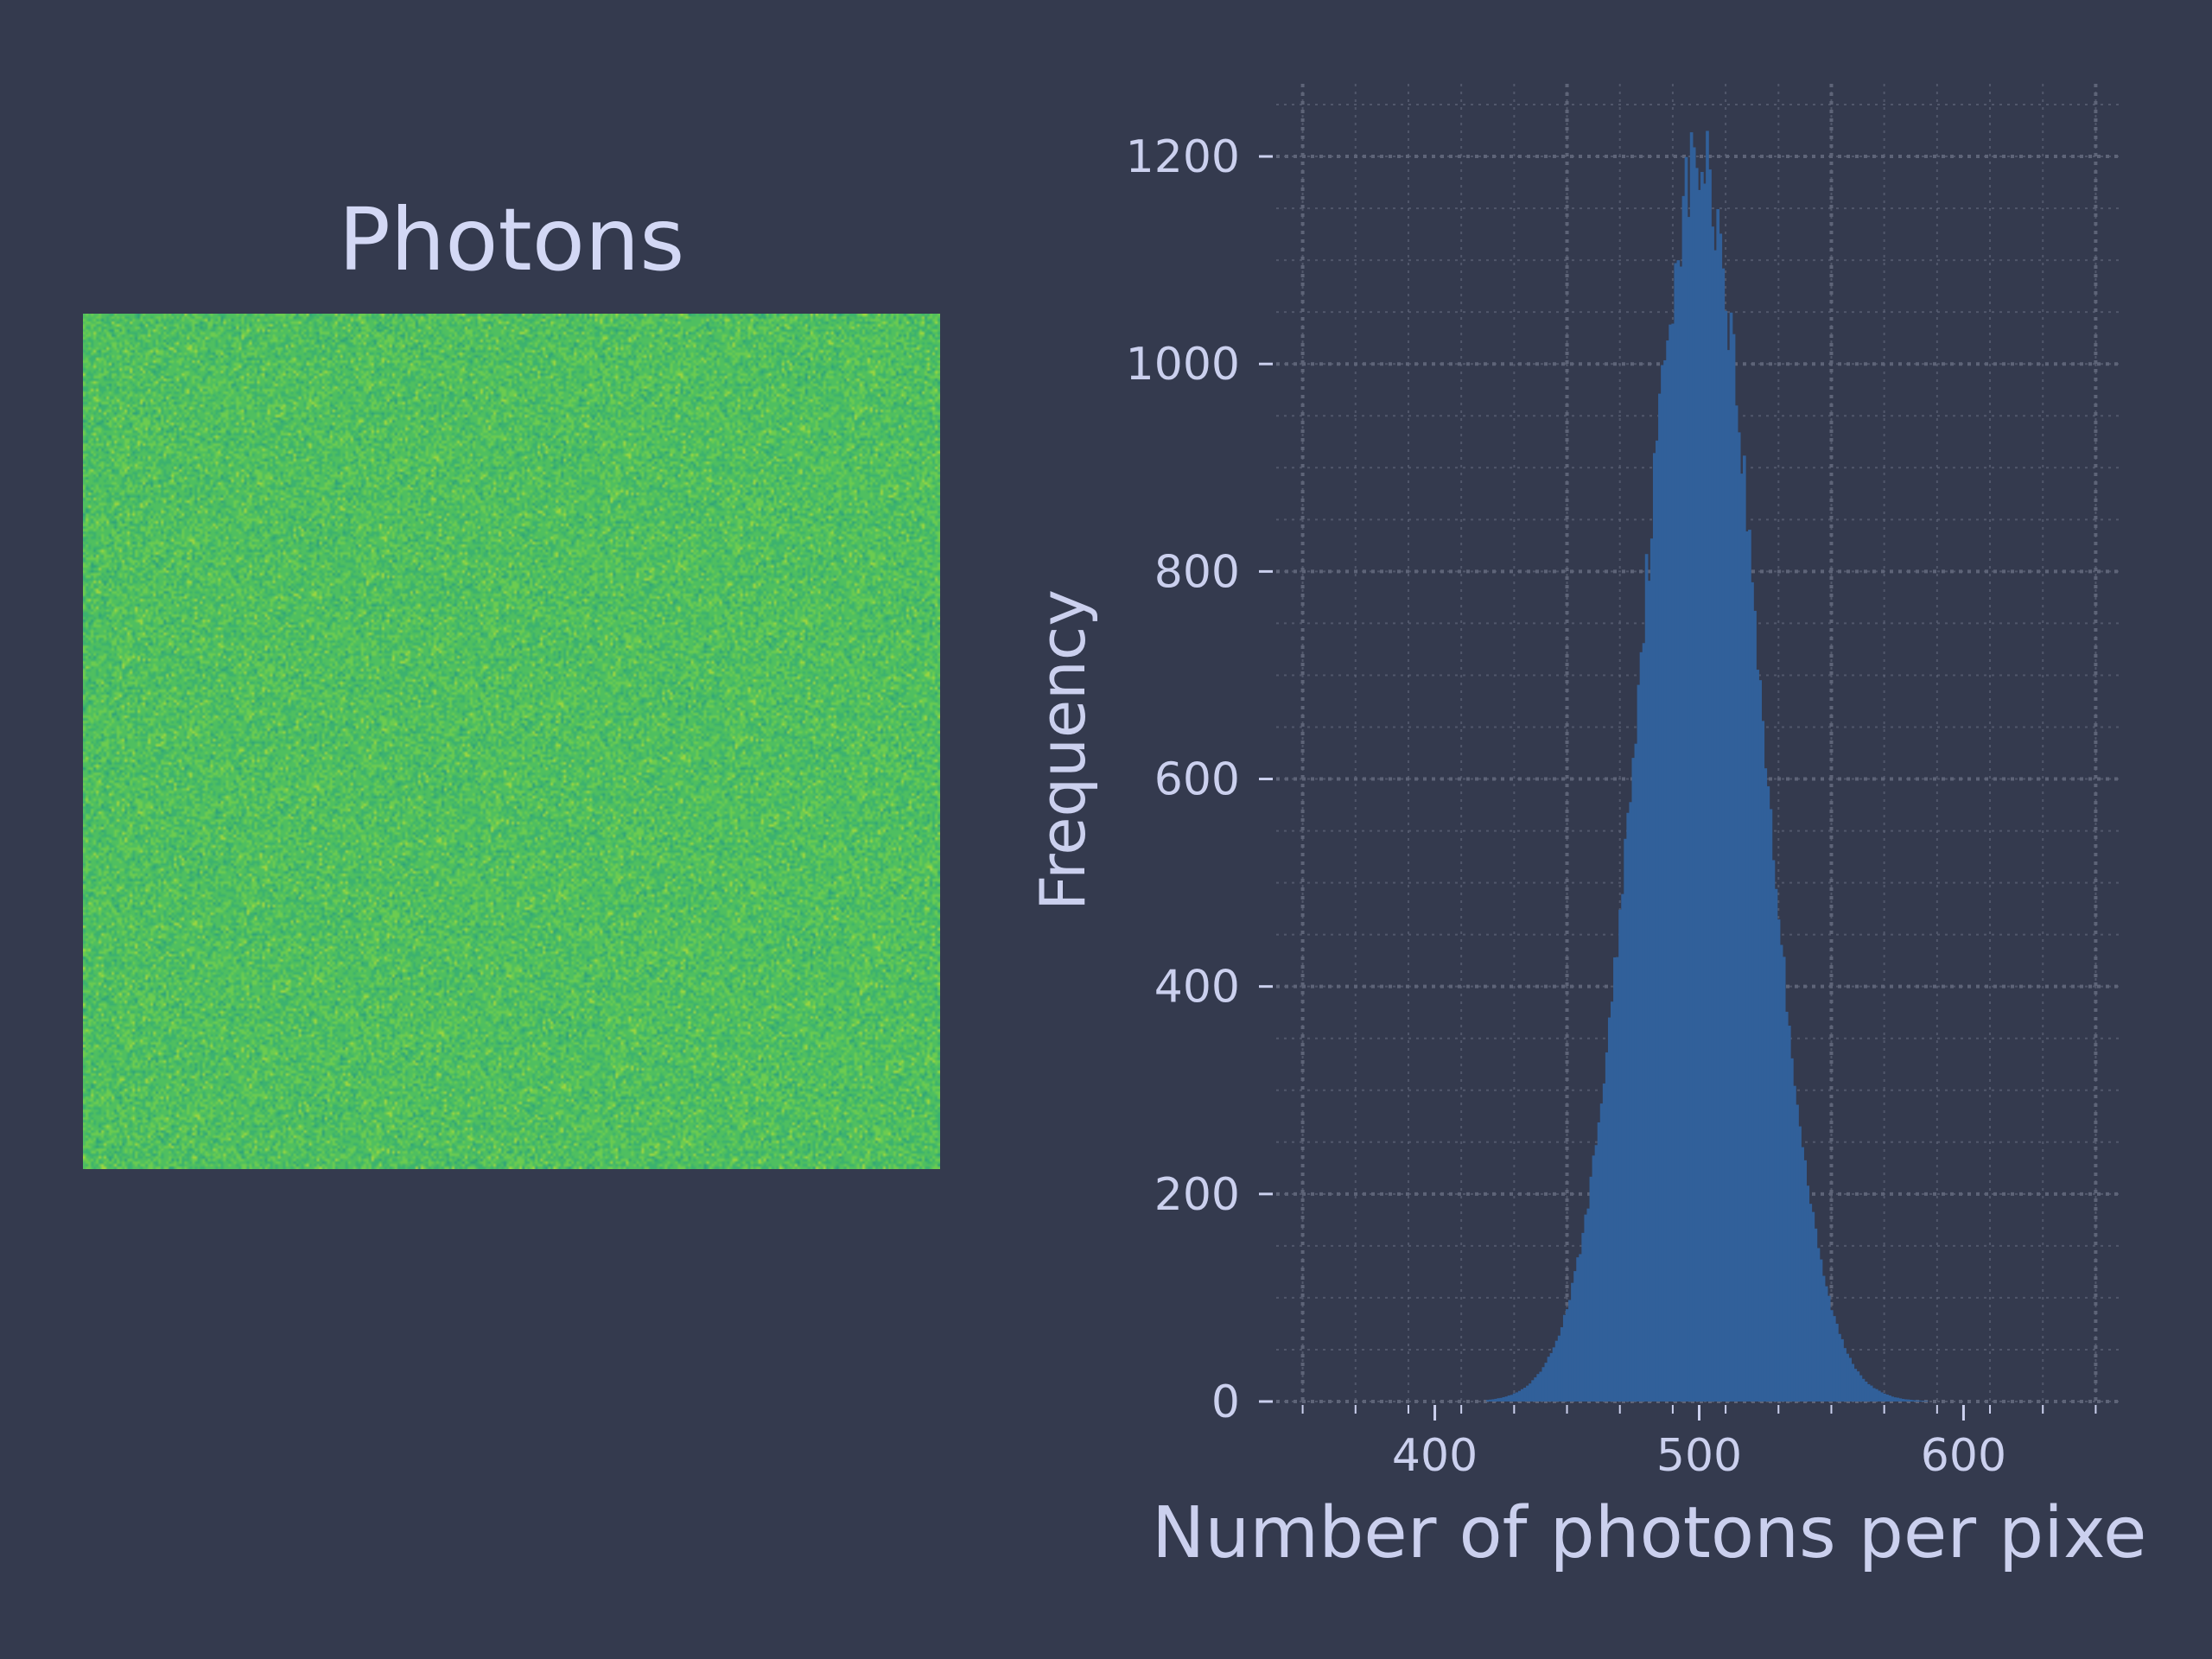  I want to click on x-tick-label: 400, so click(1435, 1456).